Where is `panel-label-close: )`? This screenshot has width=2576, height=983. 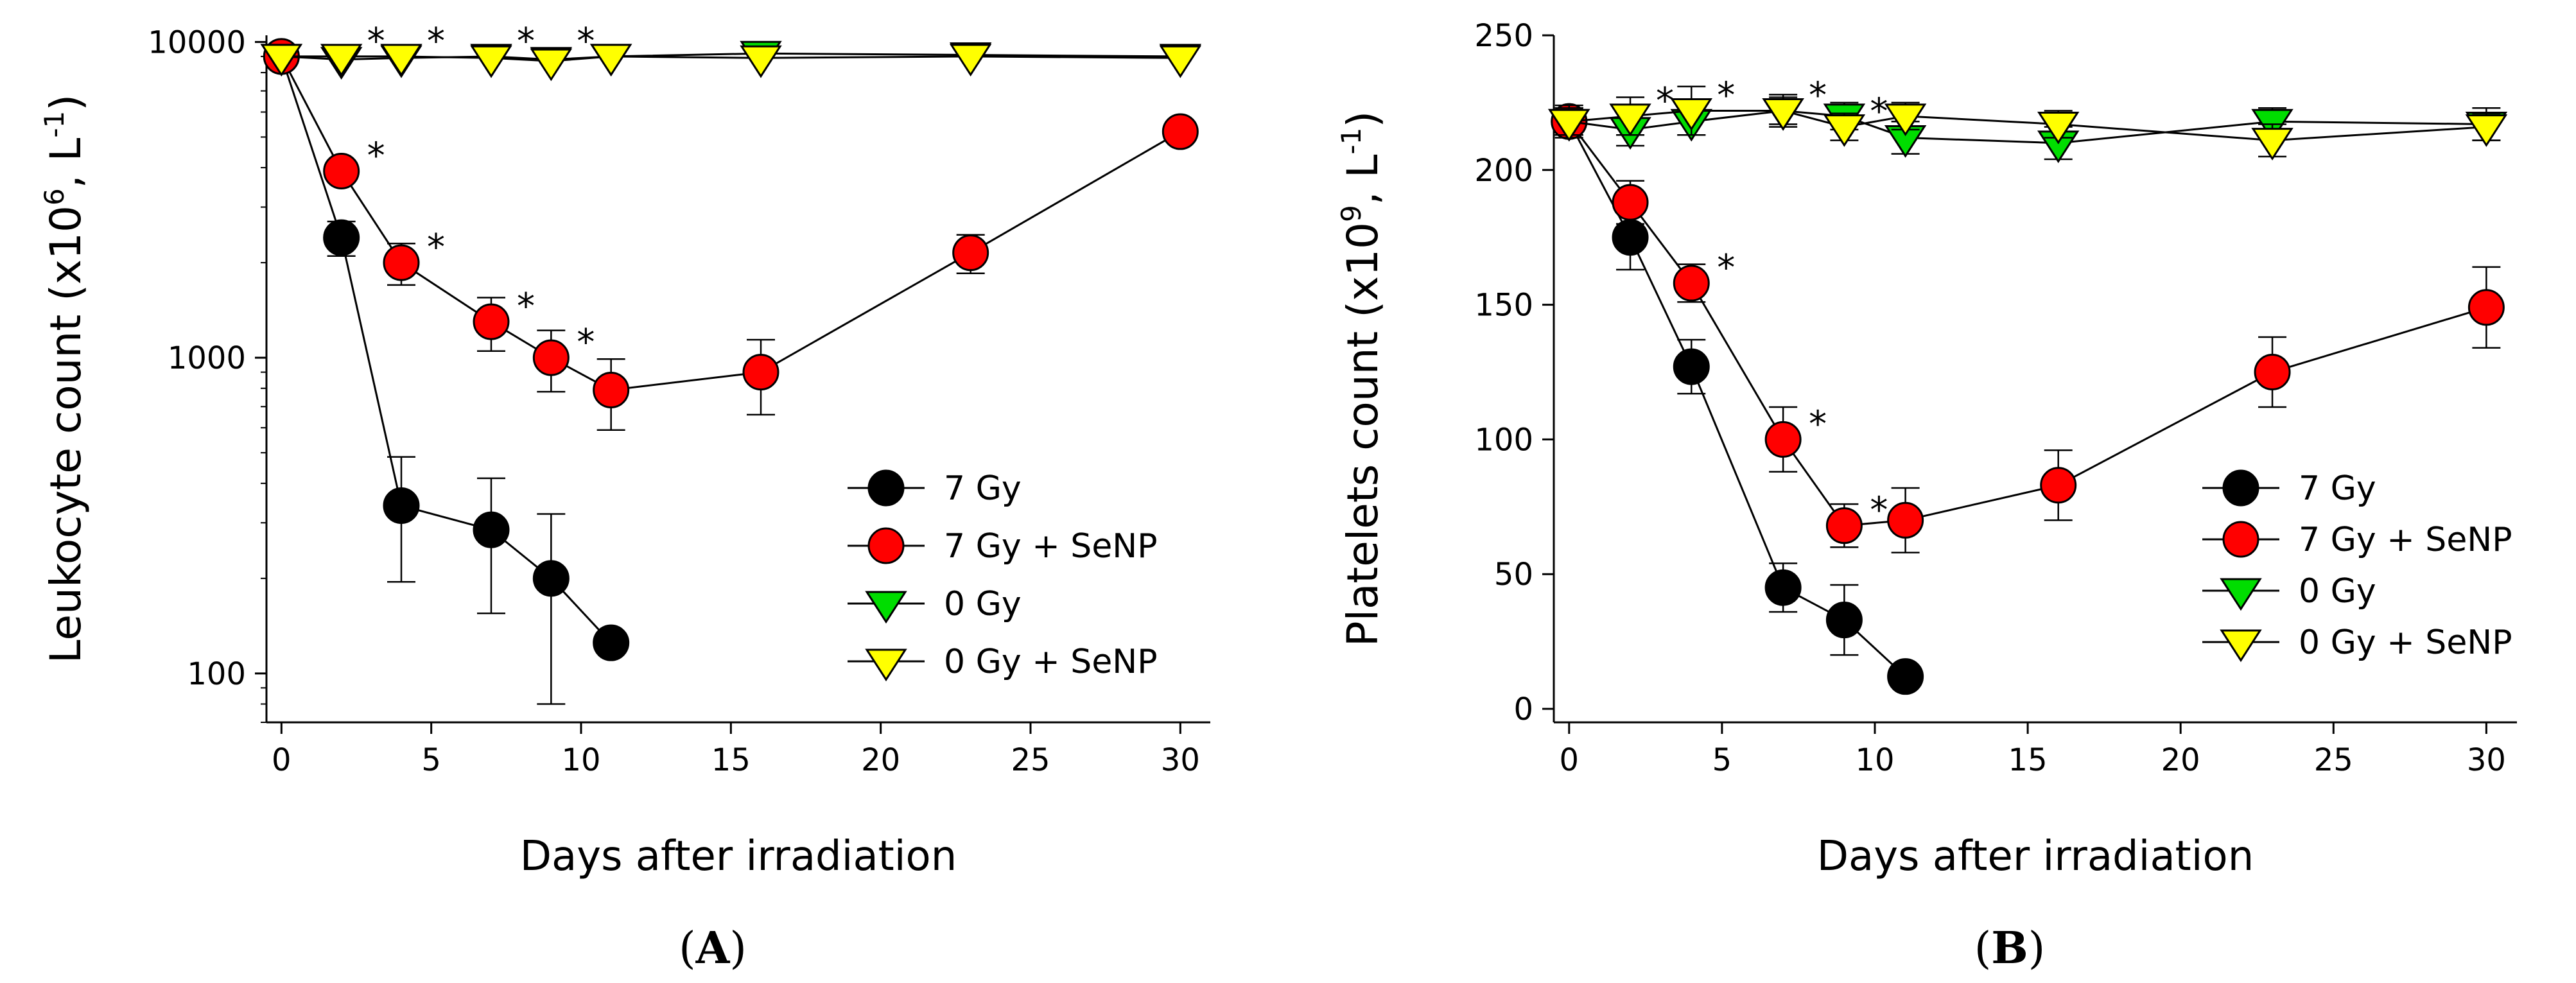 panel-label-close: ) is located at coordinates (738, 948).